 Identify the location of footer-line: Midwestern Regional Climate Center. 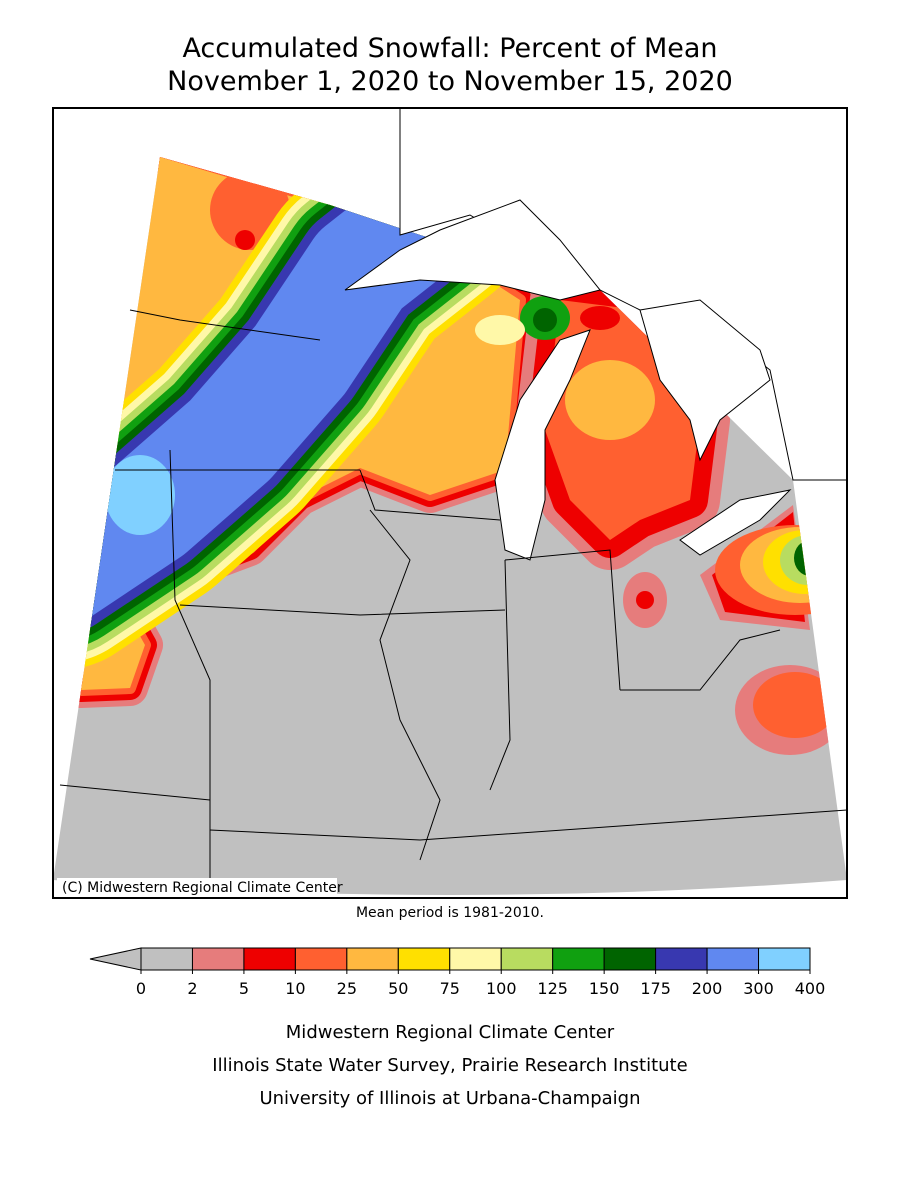
(450, 1032).